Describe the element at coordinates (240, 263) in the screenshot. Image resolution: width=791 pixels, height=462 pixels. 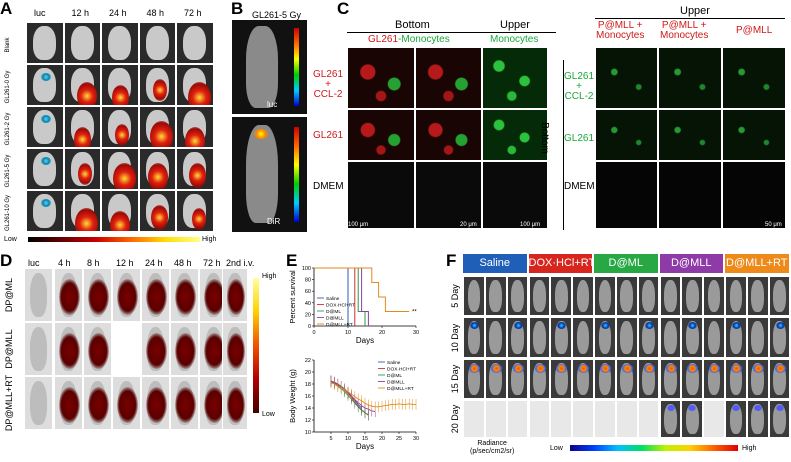
I see `panel-d-col-header: 2nd i.v.` at that location.